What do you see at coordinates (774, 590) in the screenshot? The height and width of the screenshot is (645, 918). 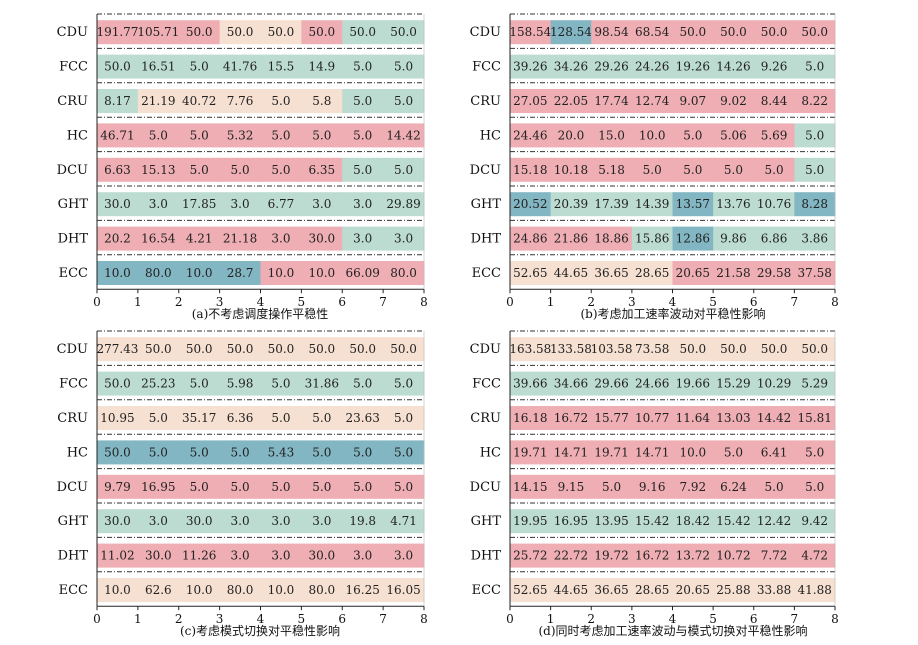 I see `cell-value-label: 33.88` at bounding box center [774, 590].